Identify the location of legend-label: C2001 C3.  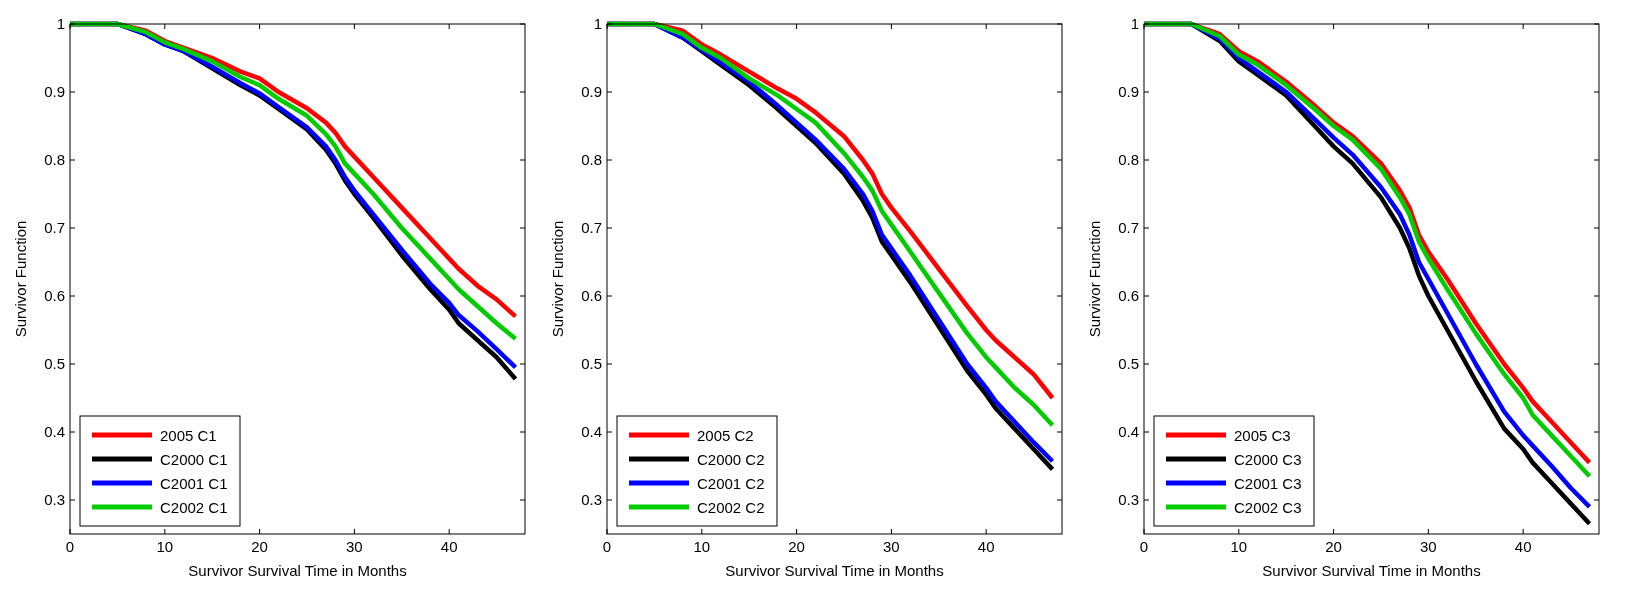
(1268, 483).